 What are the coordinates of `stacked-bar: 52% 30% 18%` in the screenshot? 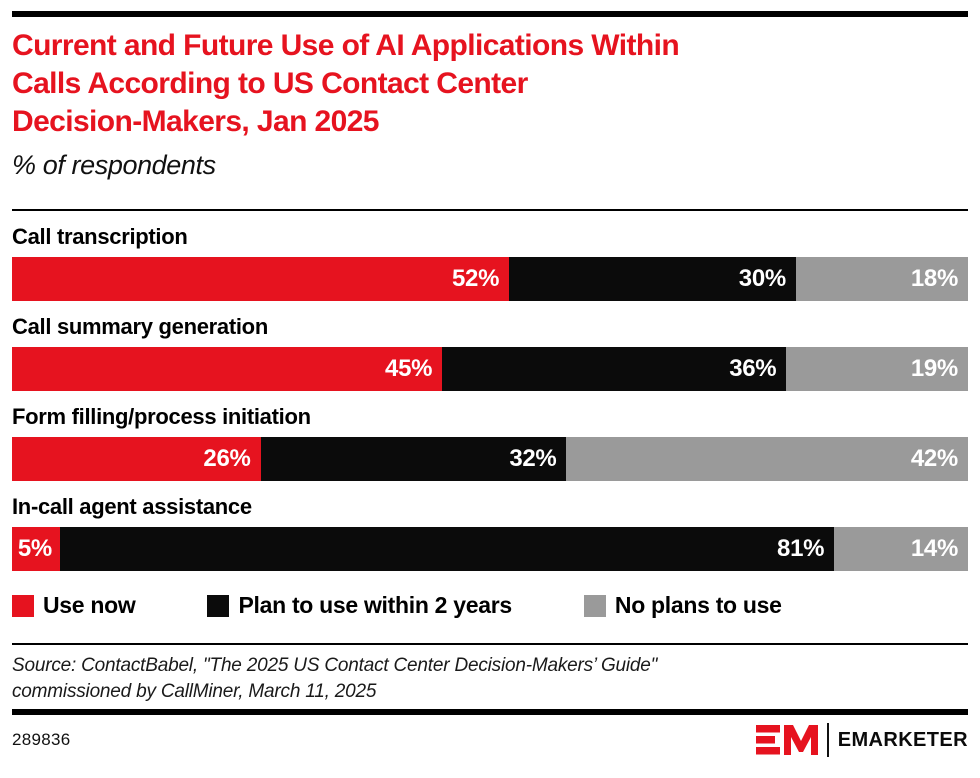 It's located at (490, 279).